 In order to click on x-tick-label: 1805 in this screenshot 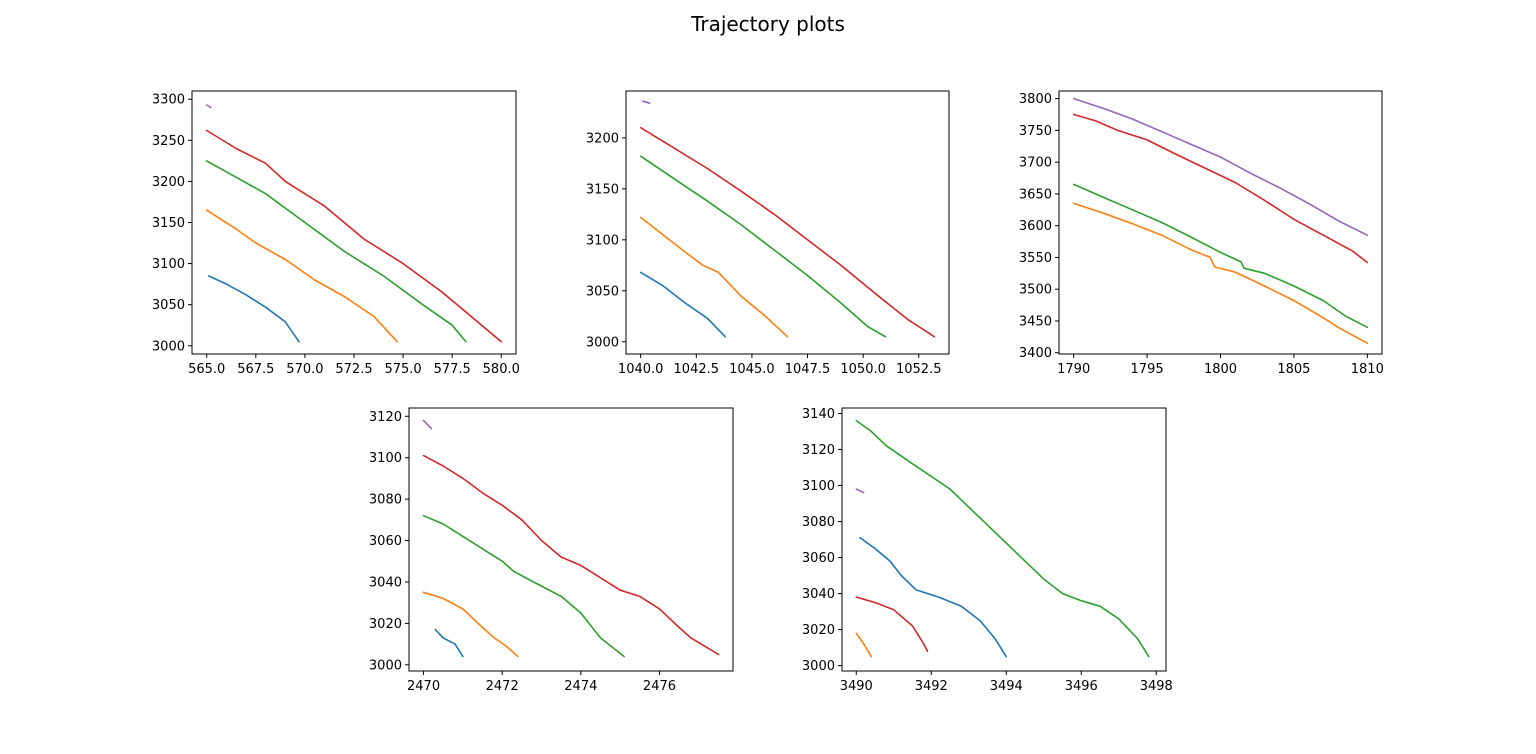, I will do `click(1293, 369)`.